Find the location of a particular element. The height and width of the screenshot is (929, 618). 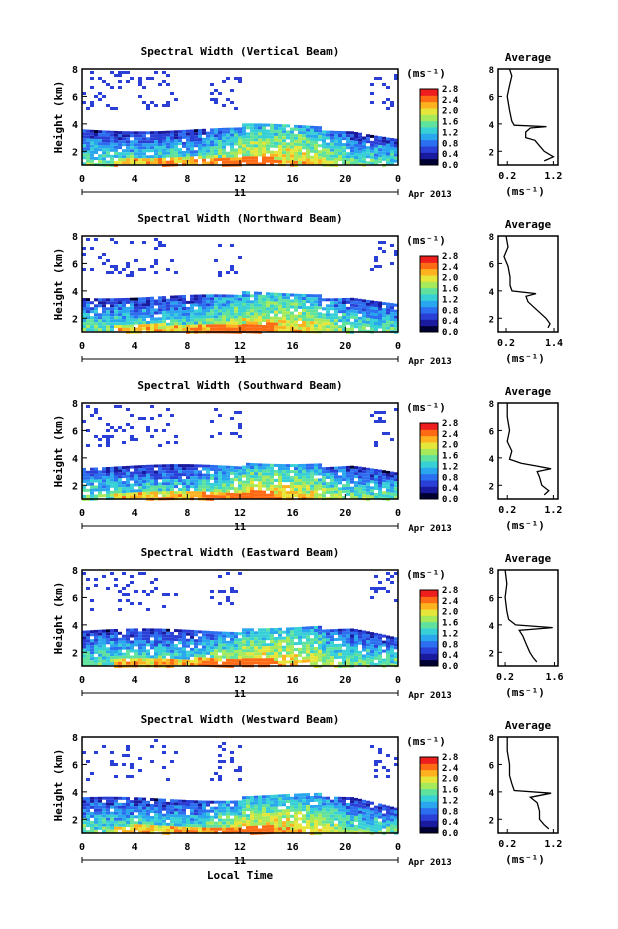

colorbar-segment is located at coordinates (429, 156).